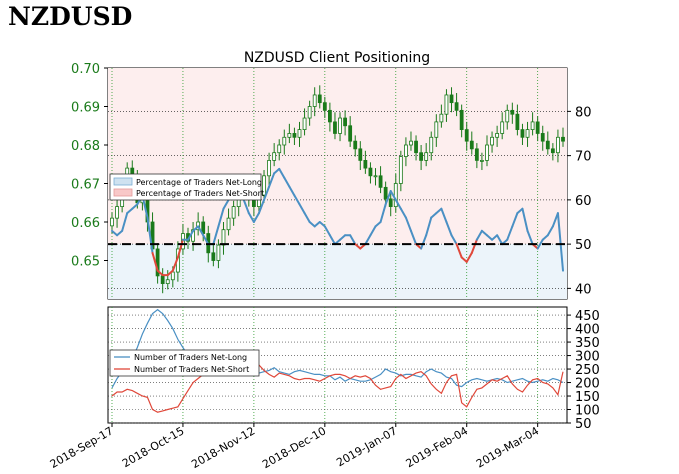 Image resolution: width=679 pixels, height=474 pixels. I want to click on percent-axis-ticks: 80 70 60 50 40, so click(579, 201).